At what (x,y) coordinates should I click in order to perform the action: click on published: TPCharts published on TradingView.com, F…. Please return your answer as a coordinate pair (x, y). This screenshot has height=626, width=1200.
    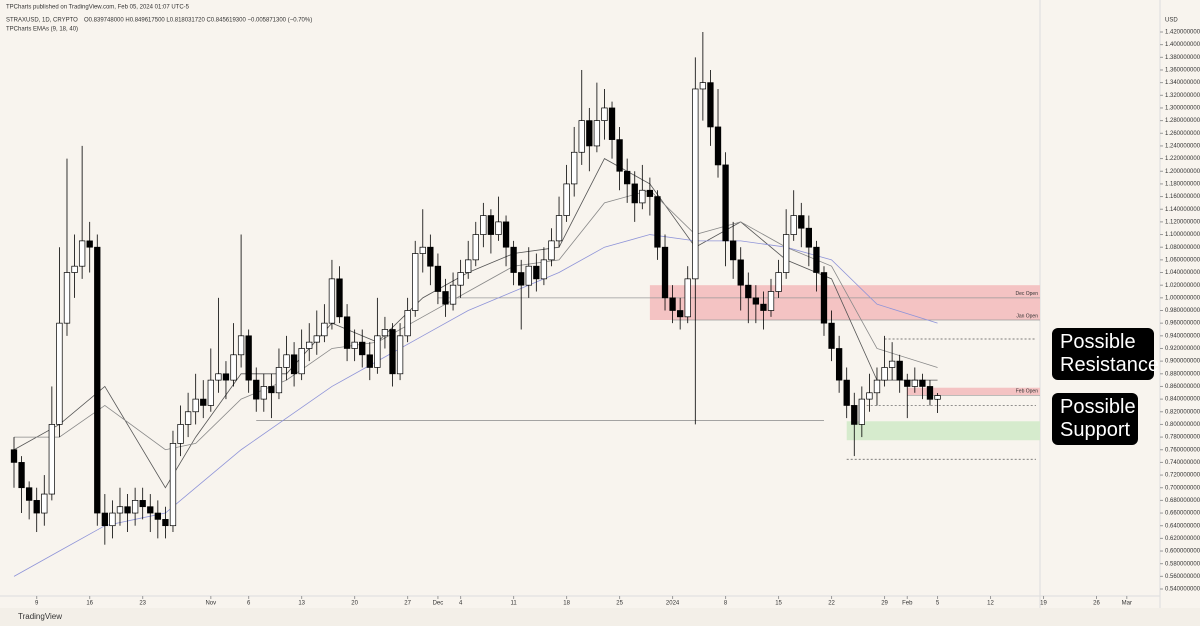
    Looking at the image, I should click on (98, 8).